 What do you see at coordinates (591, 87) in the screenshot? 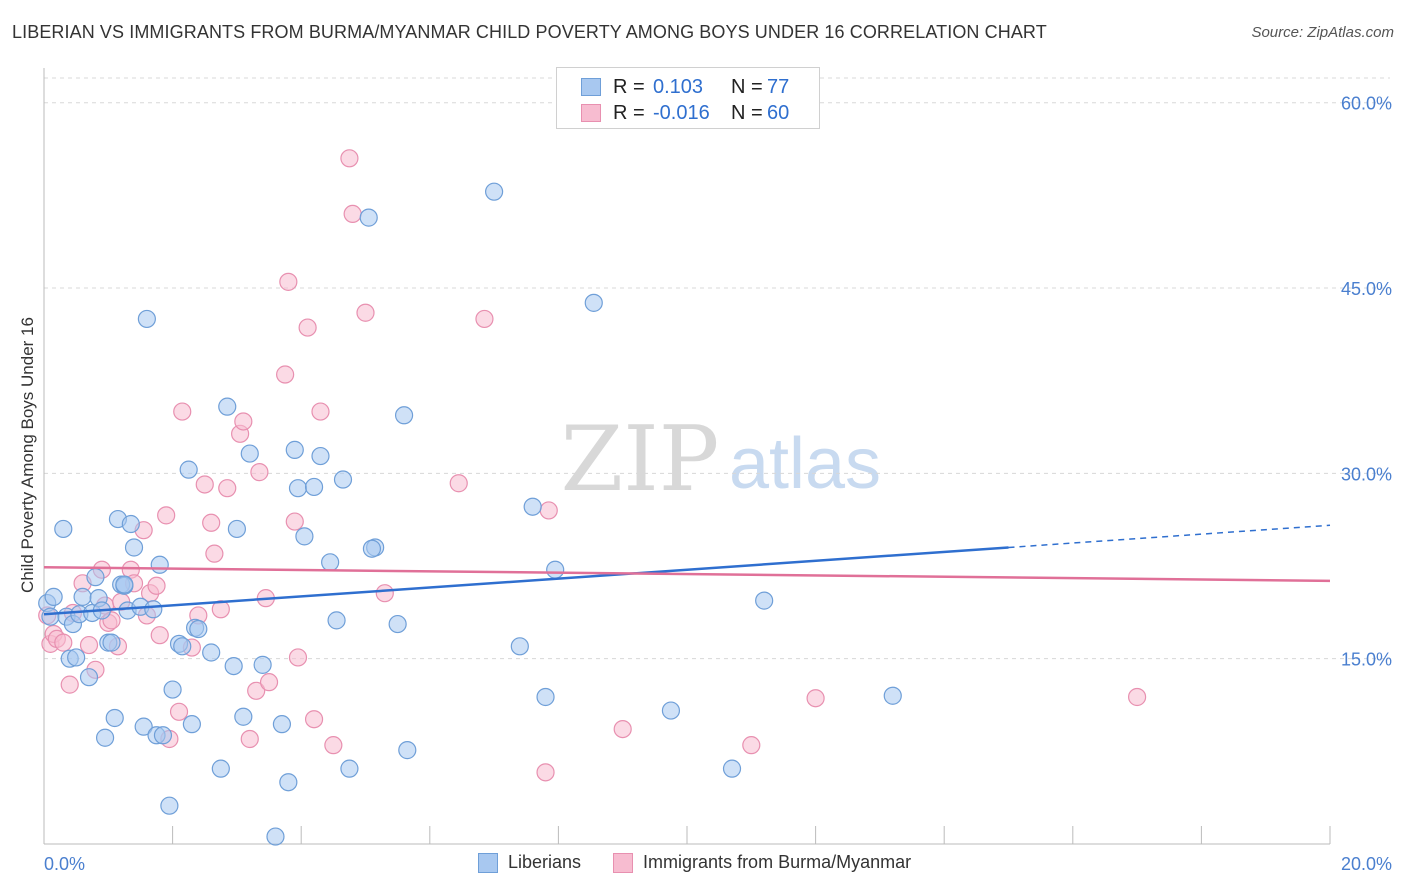
I see `liberians-swatch` at bounding box center [591, 87].